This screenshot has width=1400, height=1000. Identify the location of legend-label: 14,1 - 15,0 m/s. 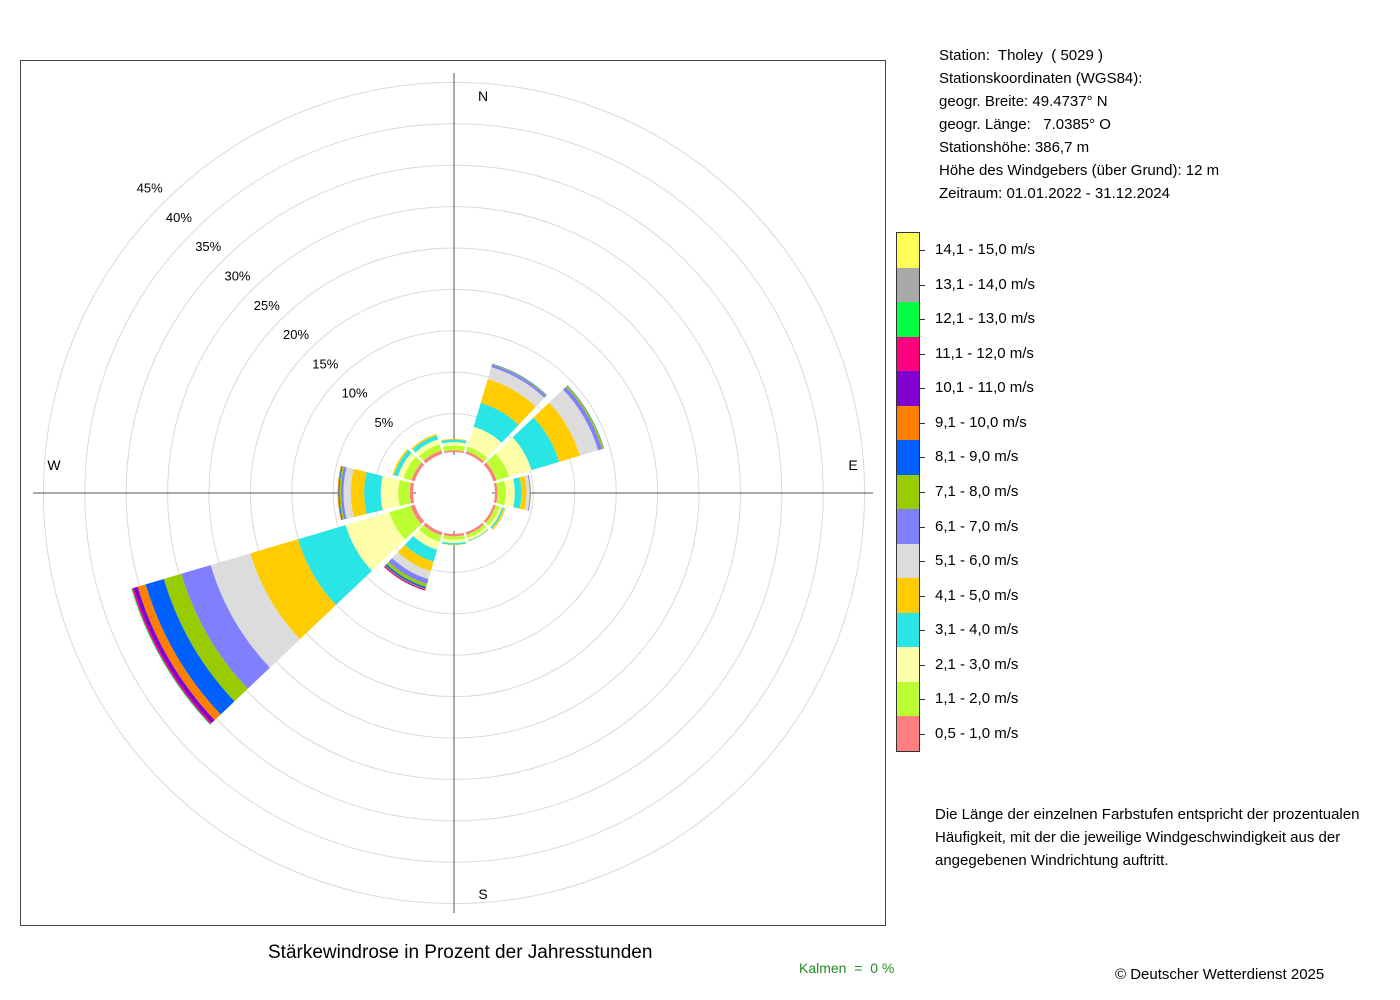
(985, 250).